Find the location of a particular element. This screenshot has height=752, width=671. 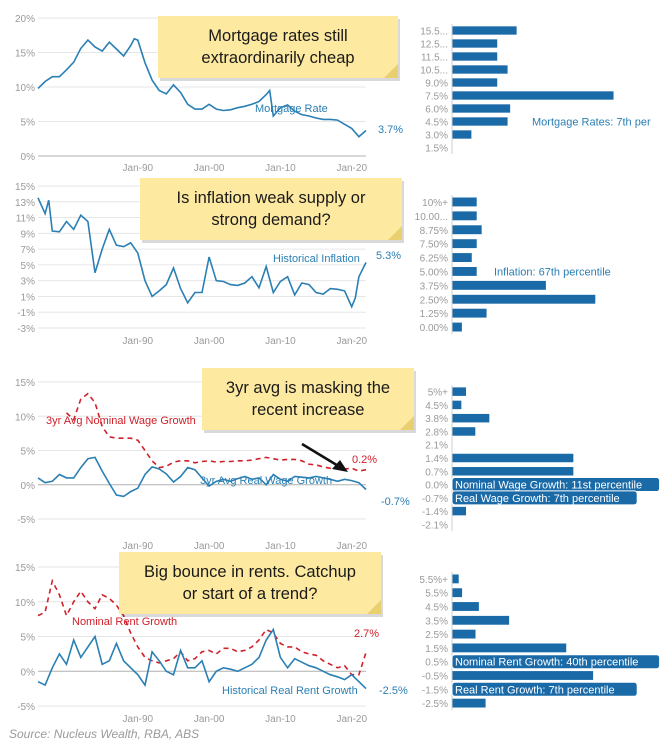

bar-category-label: 3.75% is located at coordinates (434, 286).